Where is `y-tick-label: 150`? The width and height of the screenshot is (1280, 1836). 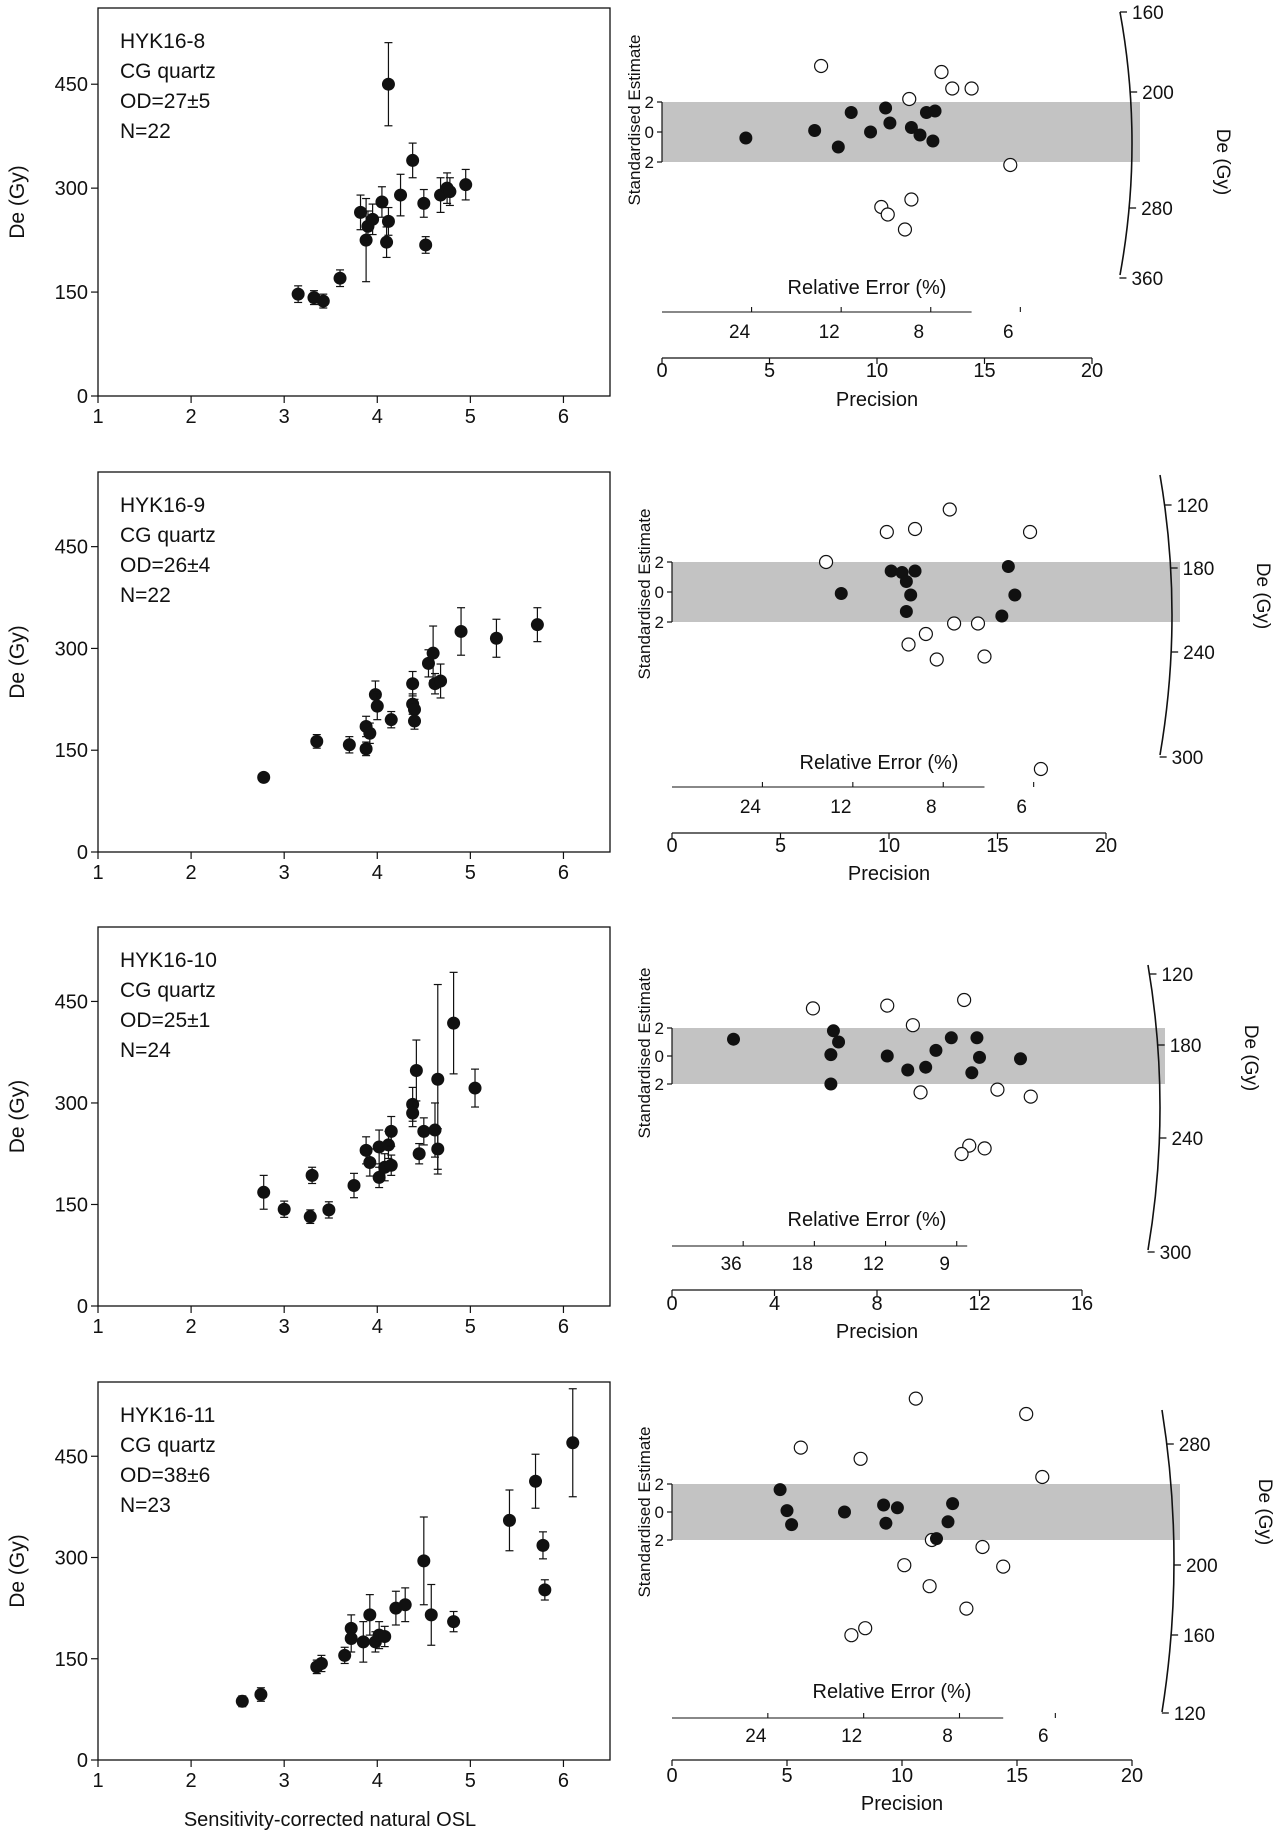
y-tick-label: 150 is located at coordinates (71, 1205).